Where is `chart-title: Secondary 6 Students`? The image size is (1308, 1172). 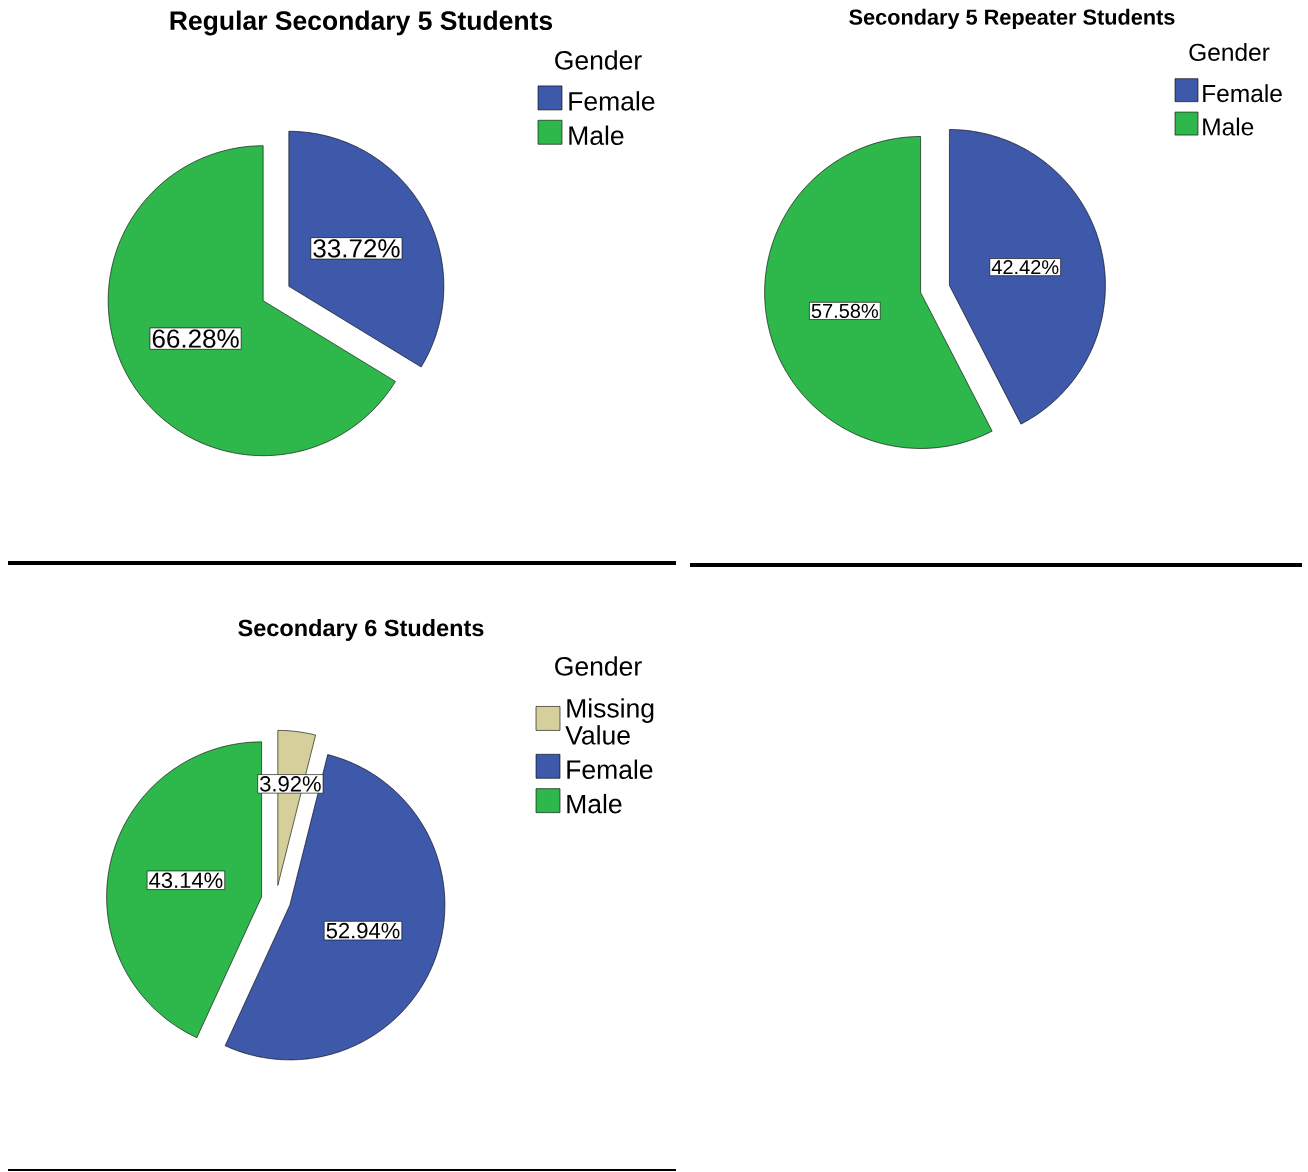 chart-title: Secondary 6 Students is located at coordinates (361, 630).